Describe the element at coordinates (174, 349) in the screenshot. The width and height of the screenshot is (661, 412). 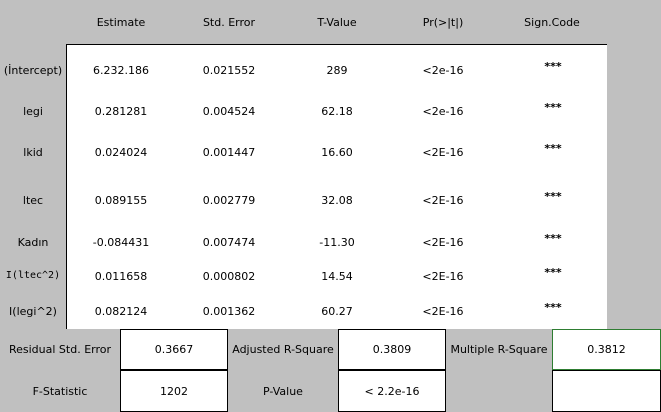
I see `residual-std-error-value: 0.3667` at that location.